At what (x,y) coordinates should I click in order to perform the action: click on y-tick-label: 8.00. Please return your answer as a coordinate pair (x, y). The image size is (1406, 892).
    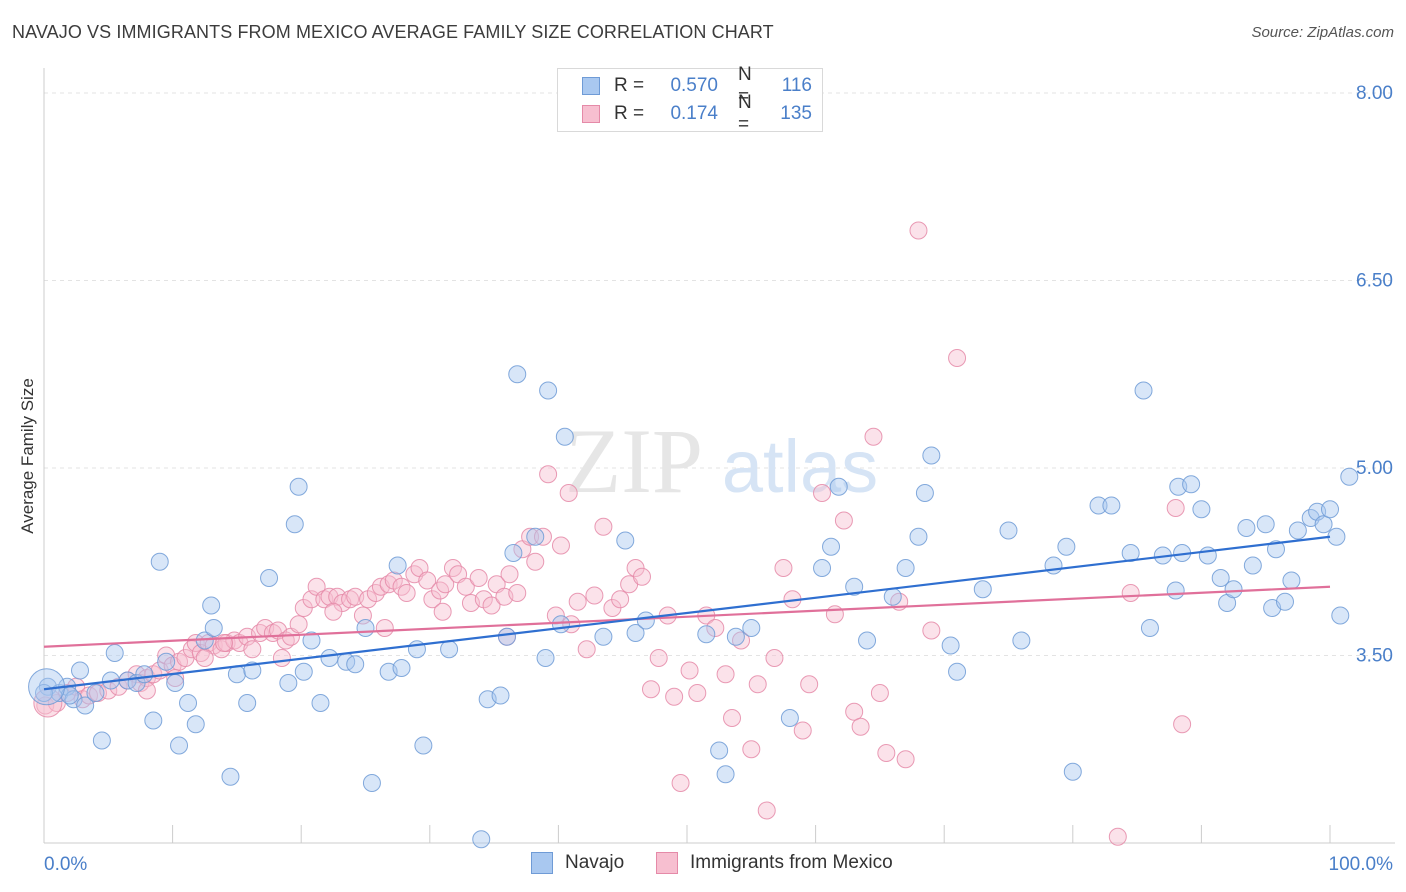
    Looking at the image, I should click on (1374, 93).